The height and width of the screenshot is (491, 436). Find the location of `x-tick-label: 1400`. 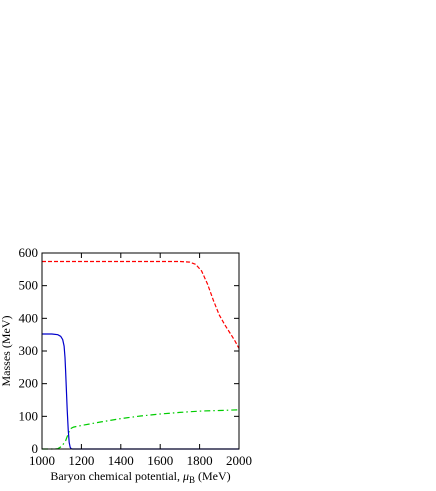

x-tick-label: 1400 is located at coordinates (121, 460).